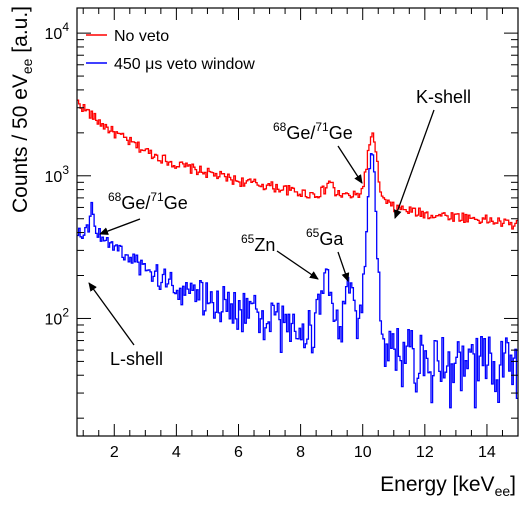 This screenshot has height=506, width=526. Describe the element at coordinates (258, 243) in the screenshot. I see `annotation-zn: 65Zn` at that location.